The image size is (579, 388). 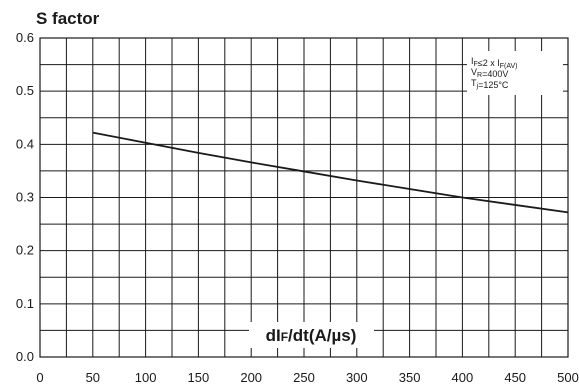 What do you see at coordinates (410, 377) in the screenshot?
I see `x-tick-label: 350` at bounding box center [410, 377].